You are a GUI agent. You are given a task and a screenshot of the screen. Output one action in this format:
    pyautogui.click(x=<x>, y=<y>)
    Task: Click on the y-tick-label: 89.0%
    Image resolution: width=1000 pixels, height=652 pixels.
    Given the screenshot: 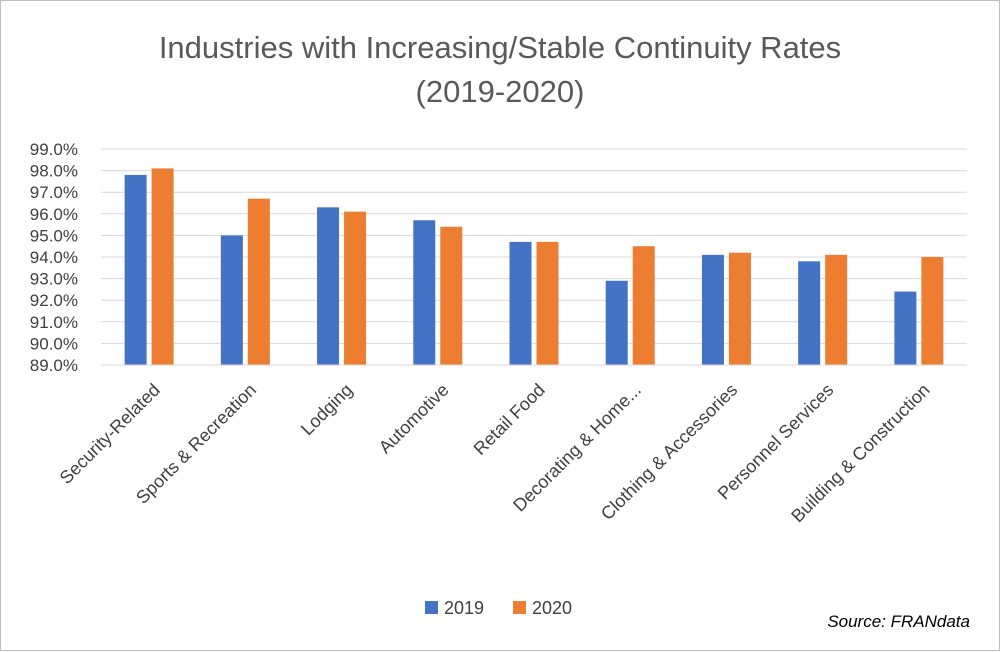 What is the action you would take?
    pyautogui.click(x=54, y=365)
    